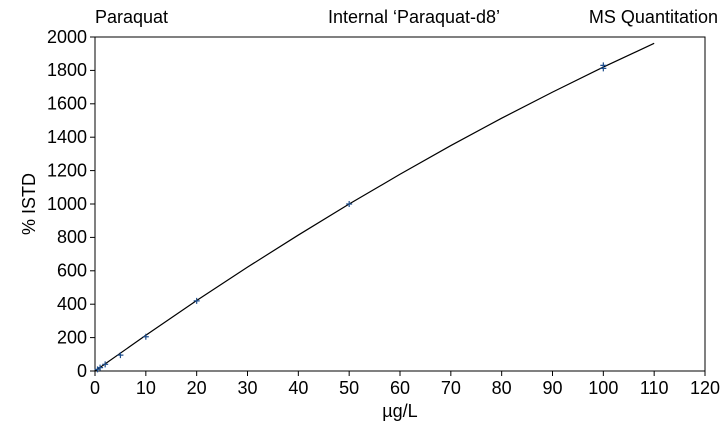  I want to click on y-tick-label: 400, so click(72, 304).